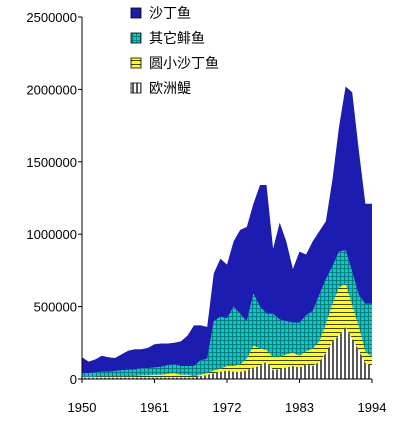 The image size is (400, 421). What do you see at coordinates (177, 38) in the screenshot?
I see `legend-label: 其它鲱鱼` at bounding box center [177, 38].